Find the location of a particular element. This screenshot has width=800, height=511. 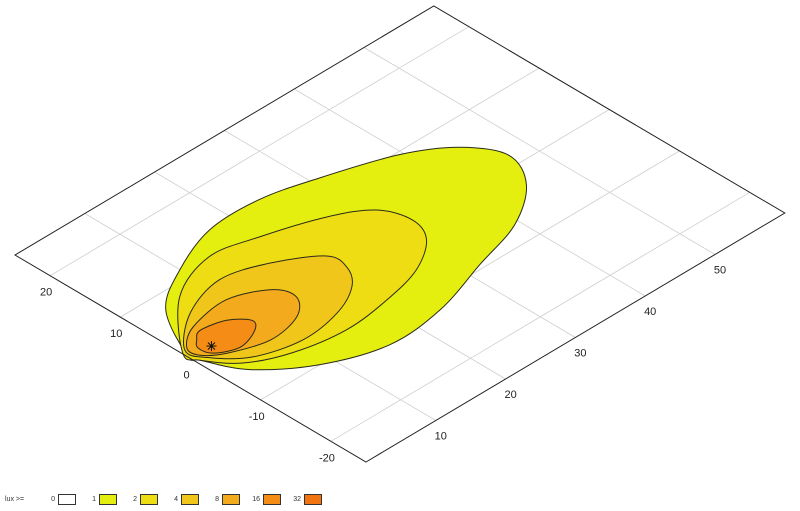

legend-entry: 2 is located at coordinates (137, 499).